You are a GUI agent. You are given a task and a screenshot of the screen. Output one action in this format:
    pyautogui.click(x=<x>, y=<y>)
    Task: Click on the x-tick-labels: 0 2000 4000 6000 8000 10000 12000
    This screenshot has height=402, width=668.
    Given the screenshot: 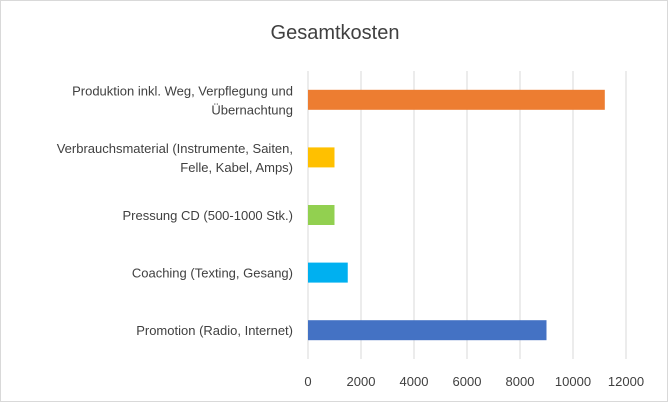 What is the action you would take?
    pyautogui.click(x=474, y=381)
    